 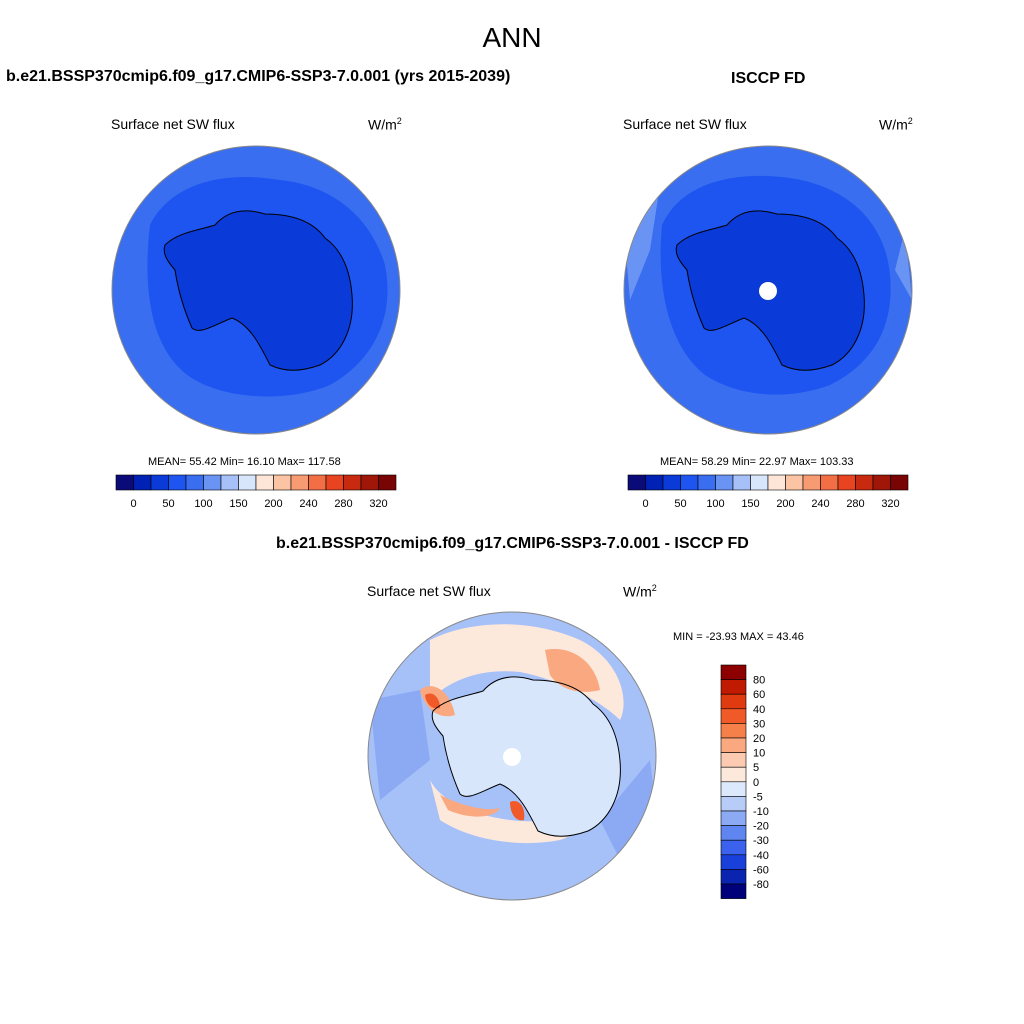 I want to click on model-stats: MEAN= 55.42 Min= 16.10 Max= 117.58, so click(x=244, y=462).